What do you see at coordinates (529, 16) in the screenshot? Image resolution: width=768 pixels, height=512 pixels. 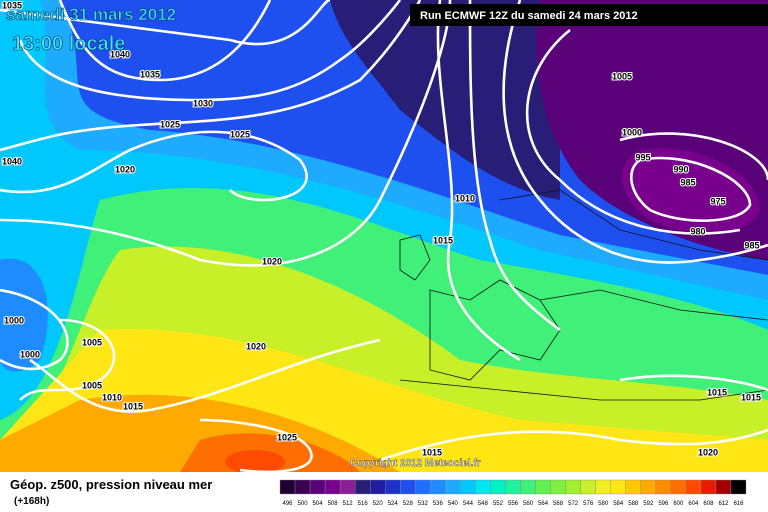 I see `run-info: Run ECMWF 12Z du samedi 24 mars 2012` at bounding box center [529, 16].